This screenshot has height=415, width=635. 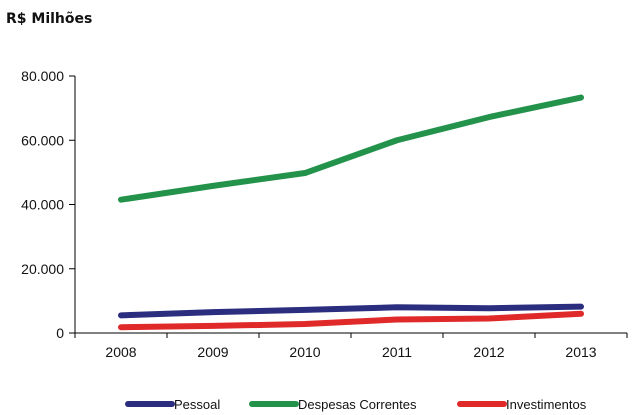 What do you see at coordinates (60, 333) in the screenshot?
I see `y-tick-label: 0` at bounding box center [60, 333].